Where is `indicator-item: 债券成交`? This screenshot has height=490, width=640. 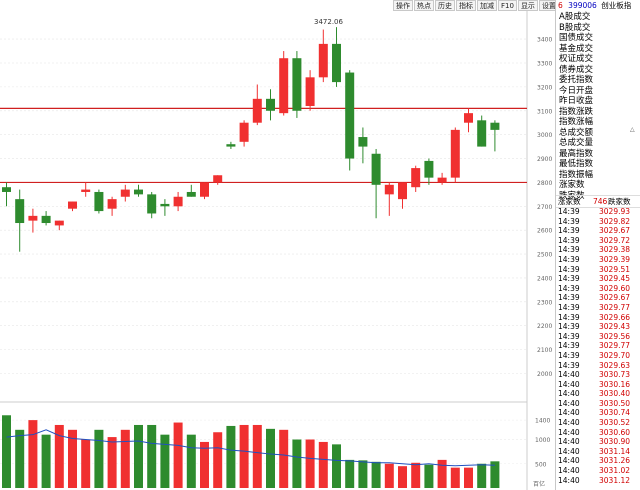 indicator-item: 债券成交 is located at coordinates (576, 69).